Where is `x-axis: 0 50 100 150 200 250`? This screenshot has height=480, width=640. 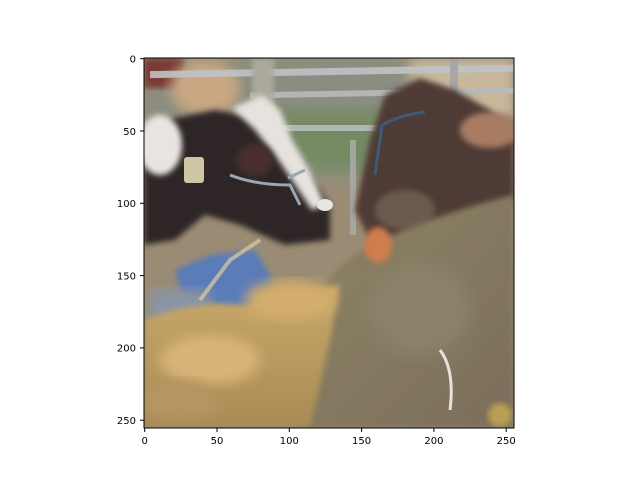 x-axis: 0 50 100 150 200 250 is located at coordinates (329, 437).